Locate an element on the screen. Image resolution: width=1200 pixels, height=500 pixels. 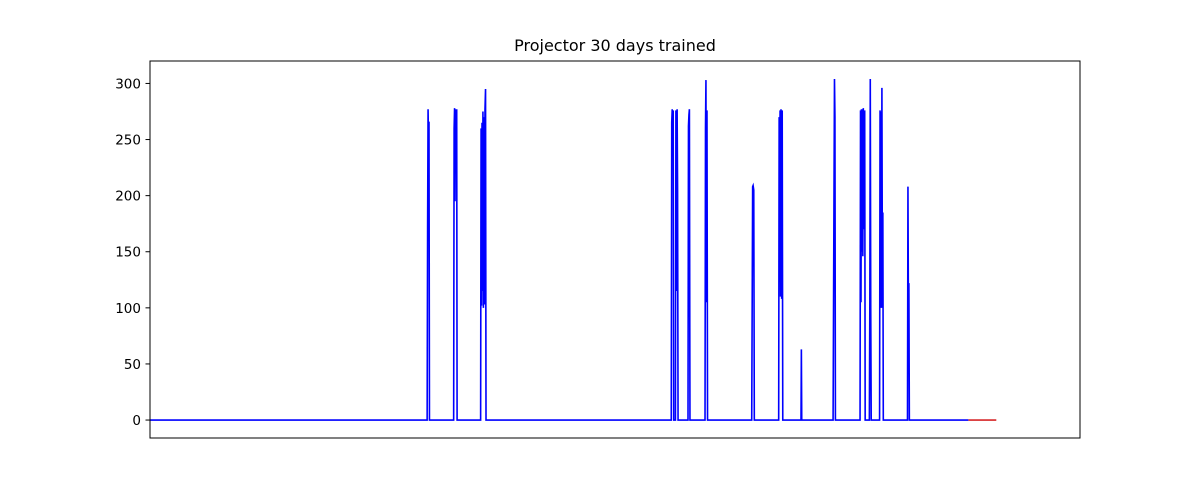
y-tick-label: 50 is located at coordinates (132, 365).